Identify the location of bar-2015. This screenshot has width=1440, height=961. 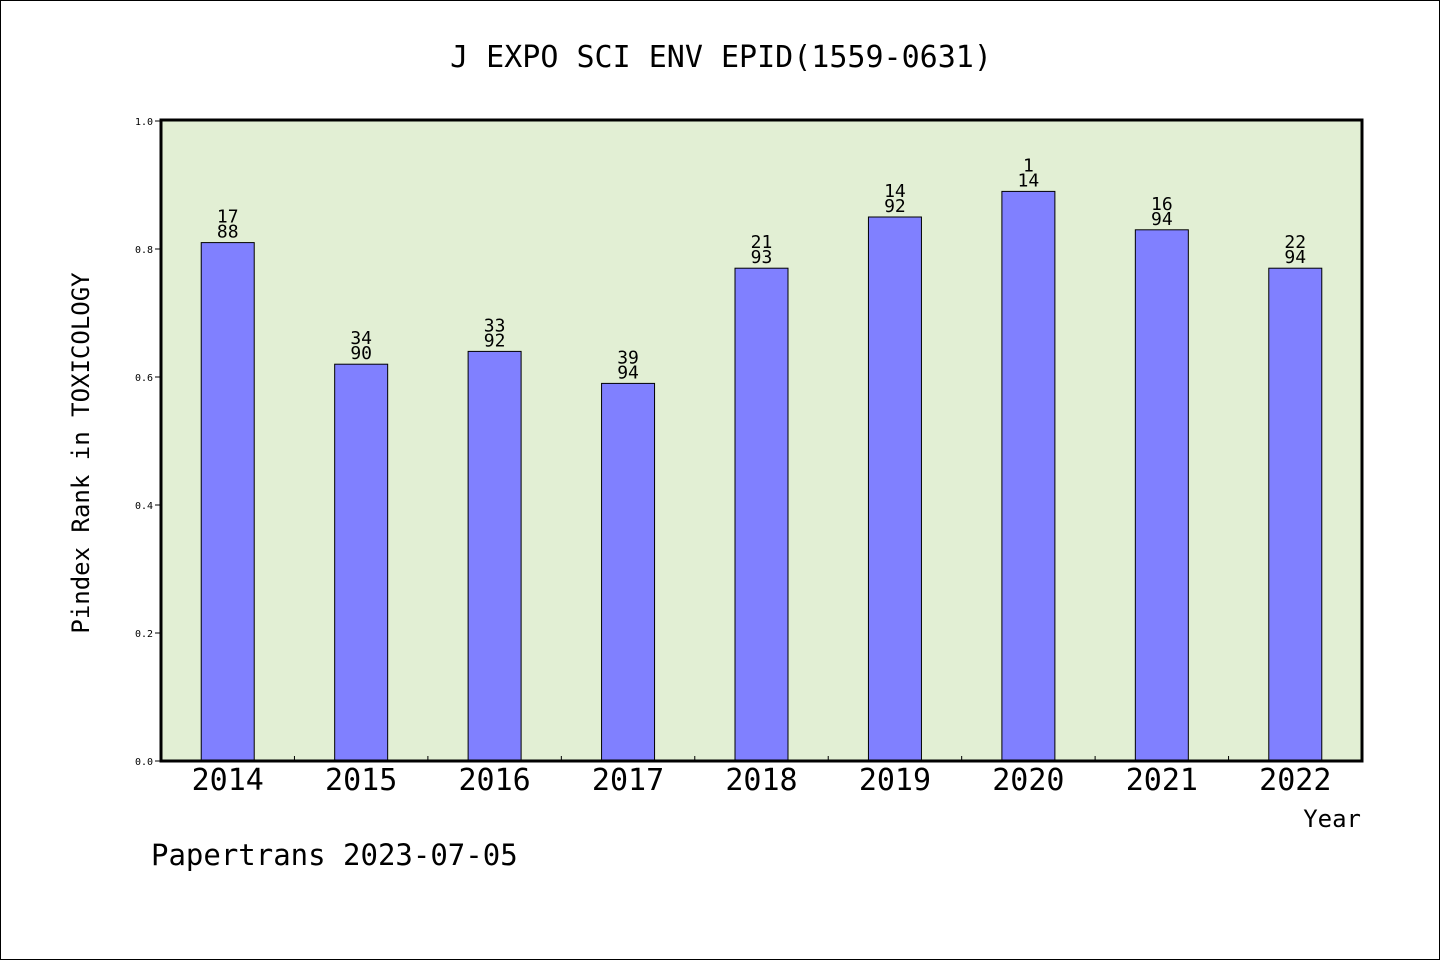
(361, 562).